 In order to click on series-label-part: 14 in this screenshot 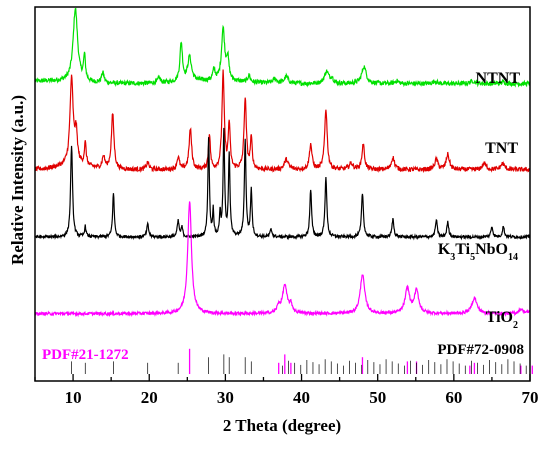, I will do `click(513, 257)`.